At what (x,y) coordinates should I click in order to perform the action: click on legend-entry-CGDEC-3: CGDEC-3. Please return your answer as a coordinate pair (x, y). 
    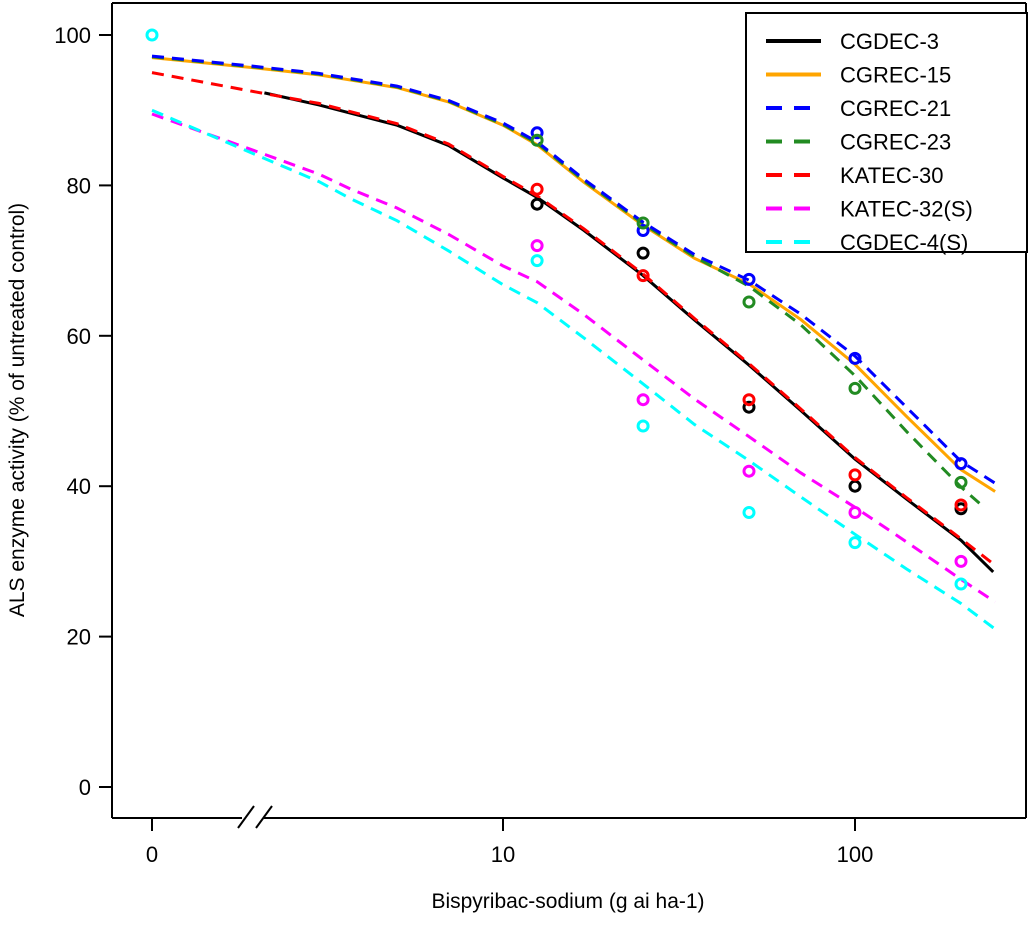
    Looking at the image, I should click on (889, 41).